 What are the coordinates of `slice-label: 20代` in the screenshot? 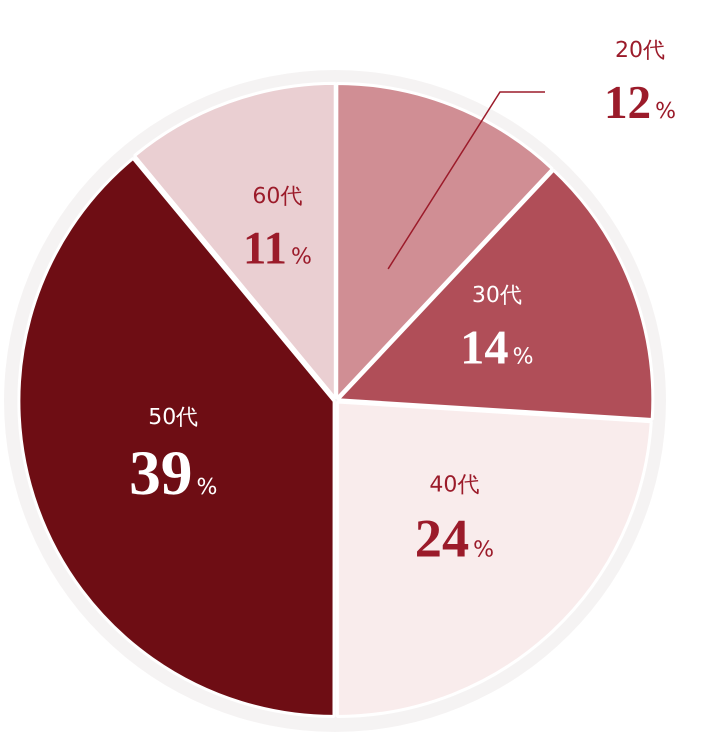 It's located at (640, 50).